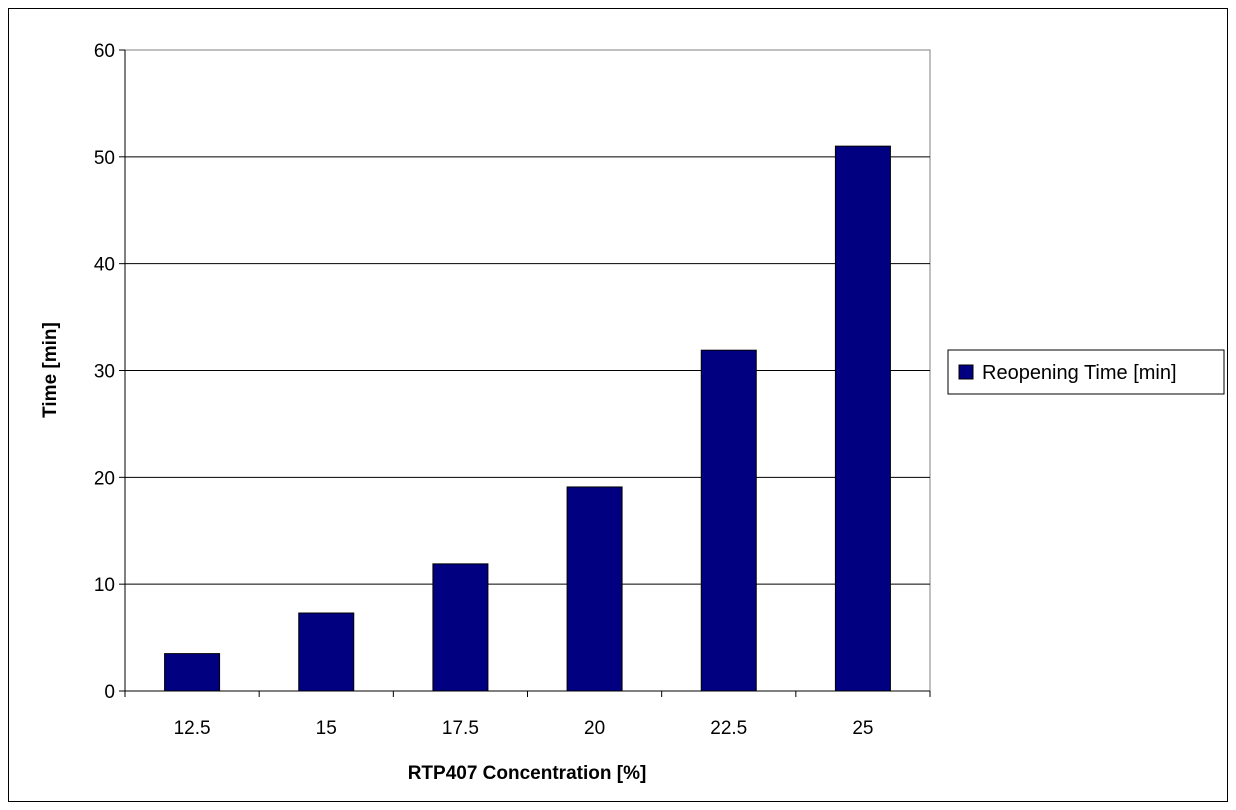 Image resolution: width=1236 pixels, height=810 pixels. I want to click on legend-box, so click(1086, 372).